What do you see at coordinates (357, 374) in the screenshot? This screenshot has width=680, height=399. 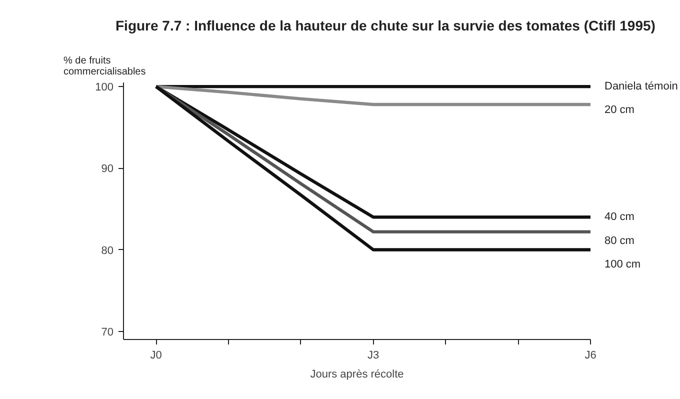 I see `x-axis-title: Jours après récolte` at bounding box center [357, 374].